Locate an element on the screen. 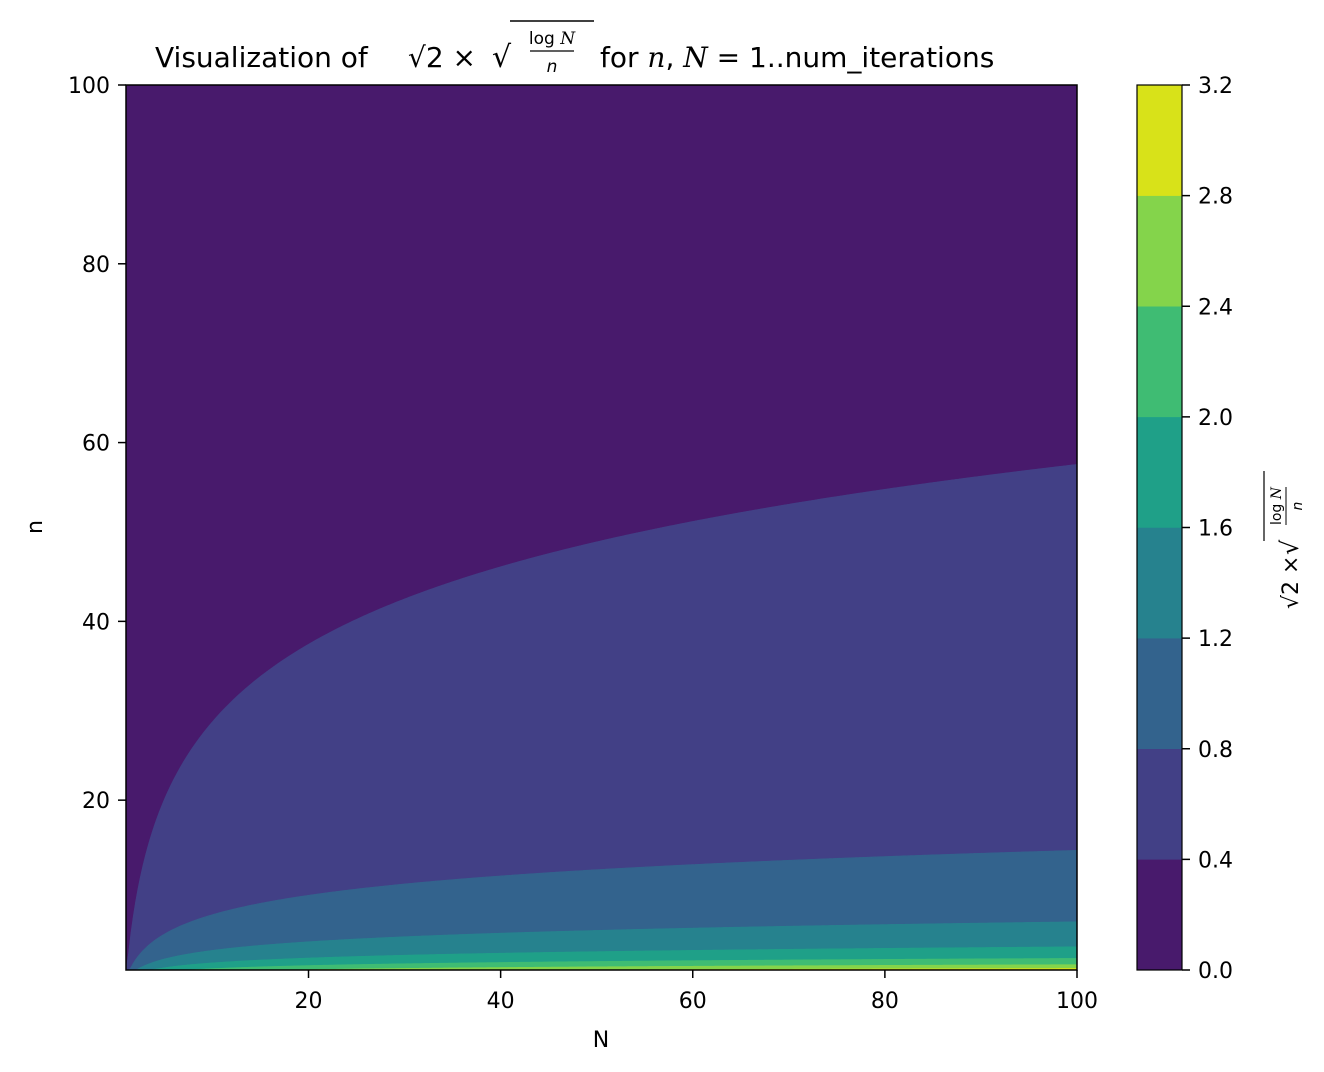 This screenshot has height=1072, width=1324. x-axis: 20 40 60 80 100 is located at coordinates (696, 992).